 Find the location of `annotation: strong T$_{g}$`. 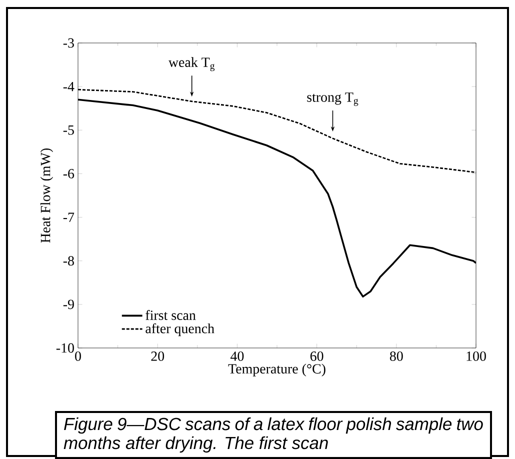

annotation: strong T$_{g}$ is located at coordinates (332, 99).